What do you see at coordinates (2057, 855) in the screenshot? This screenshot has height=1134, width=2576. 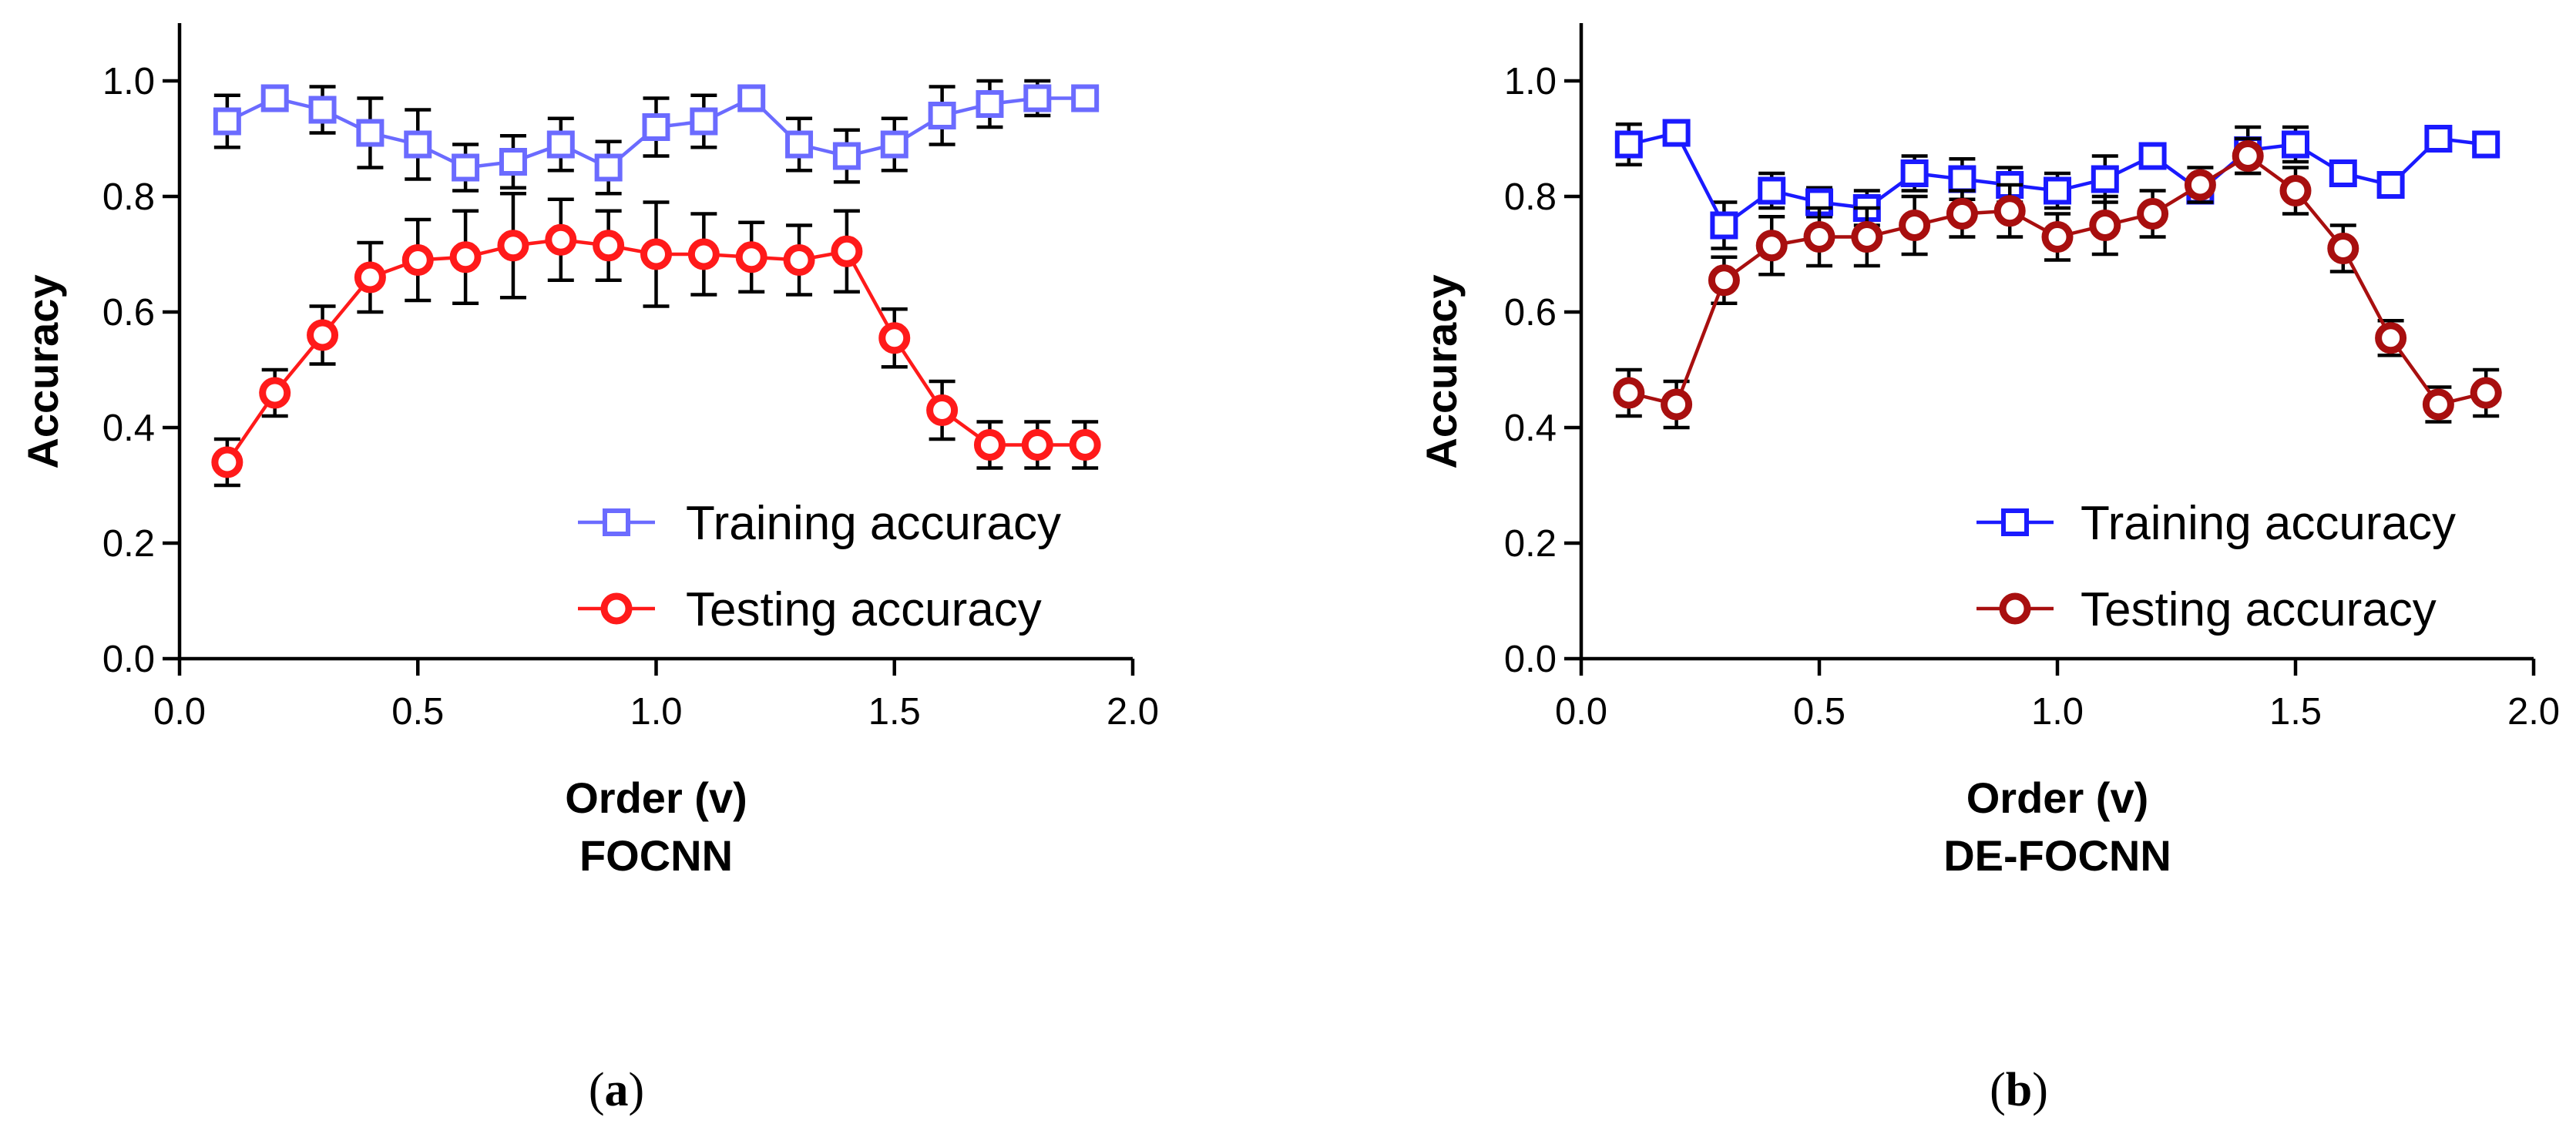 I see `chart-title: DE-FOCNN` at bounding box center [2057, 855].